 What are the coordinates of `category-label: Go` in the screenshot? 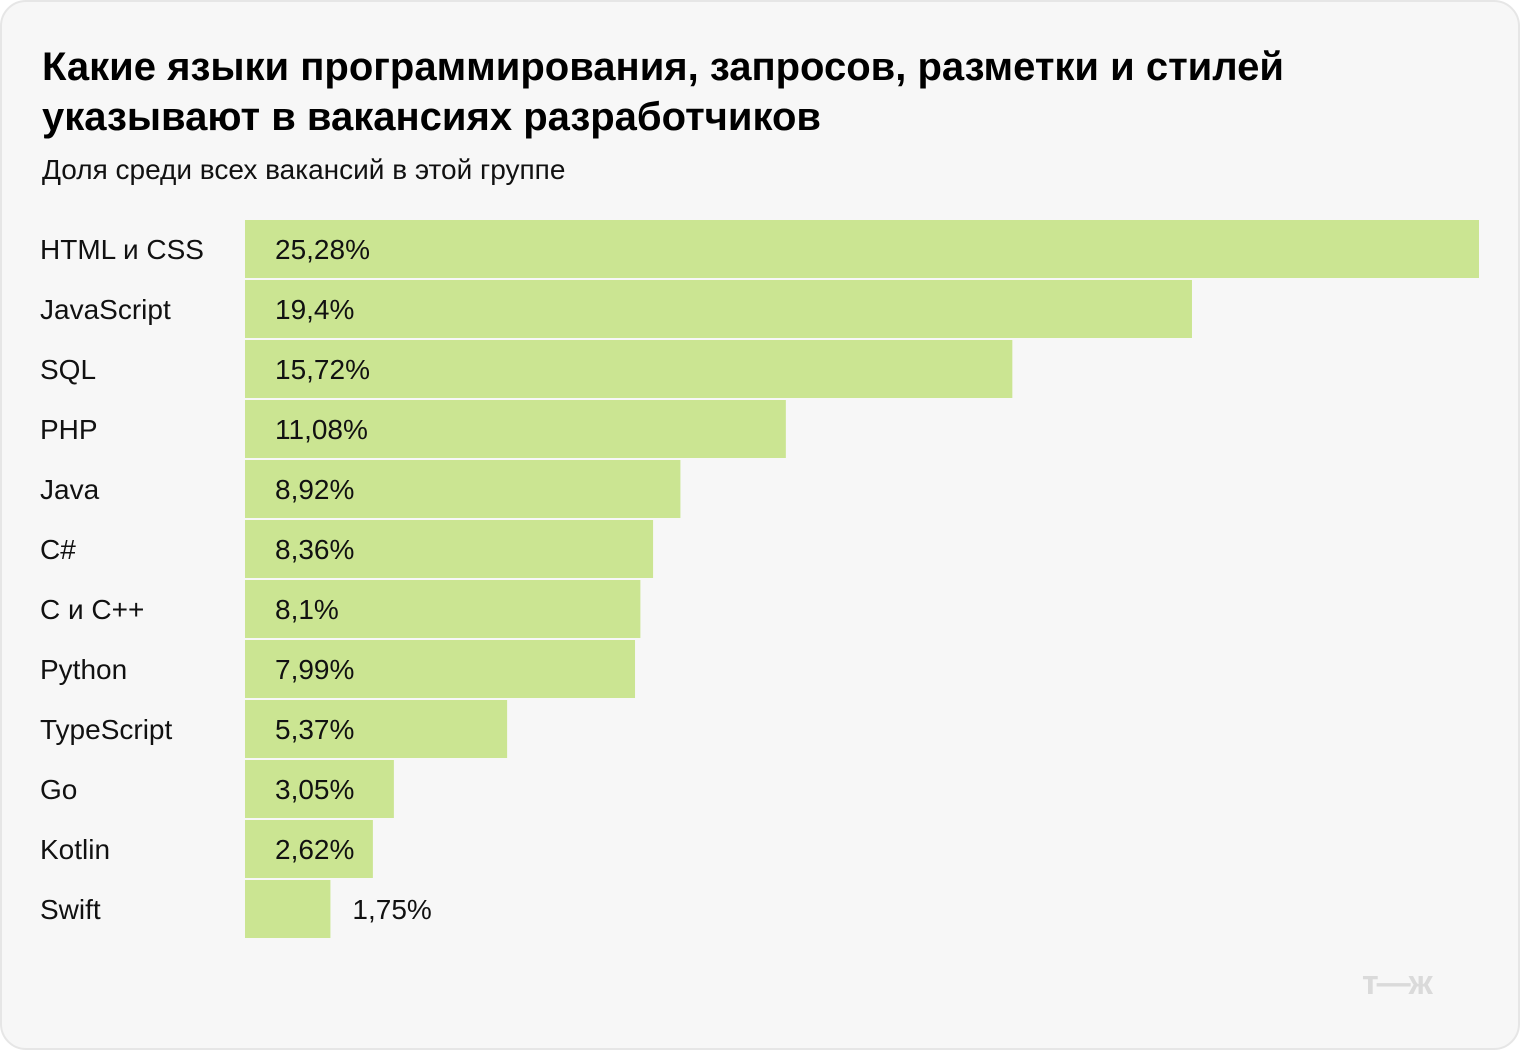 It's located at (58, 789).